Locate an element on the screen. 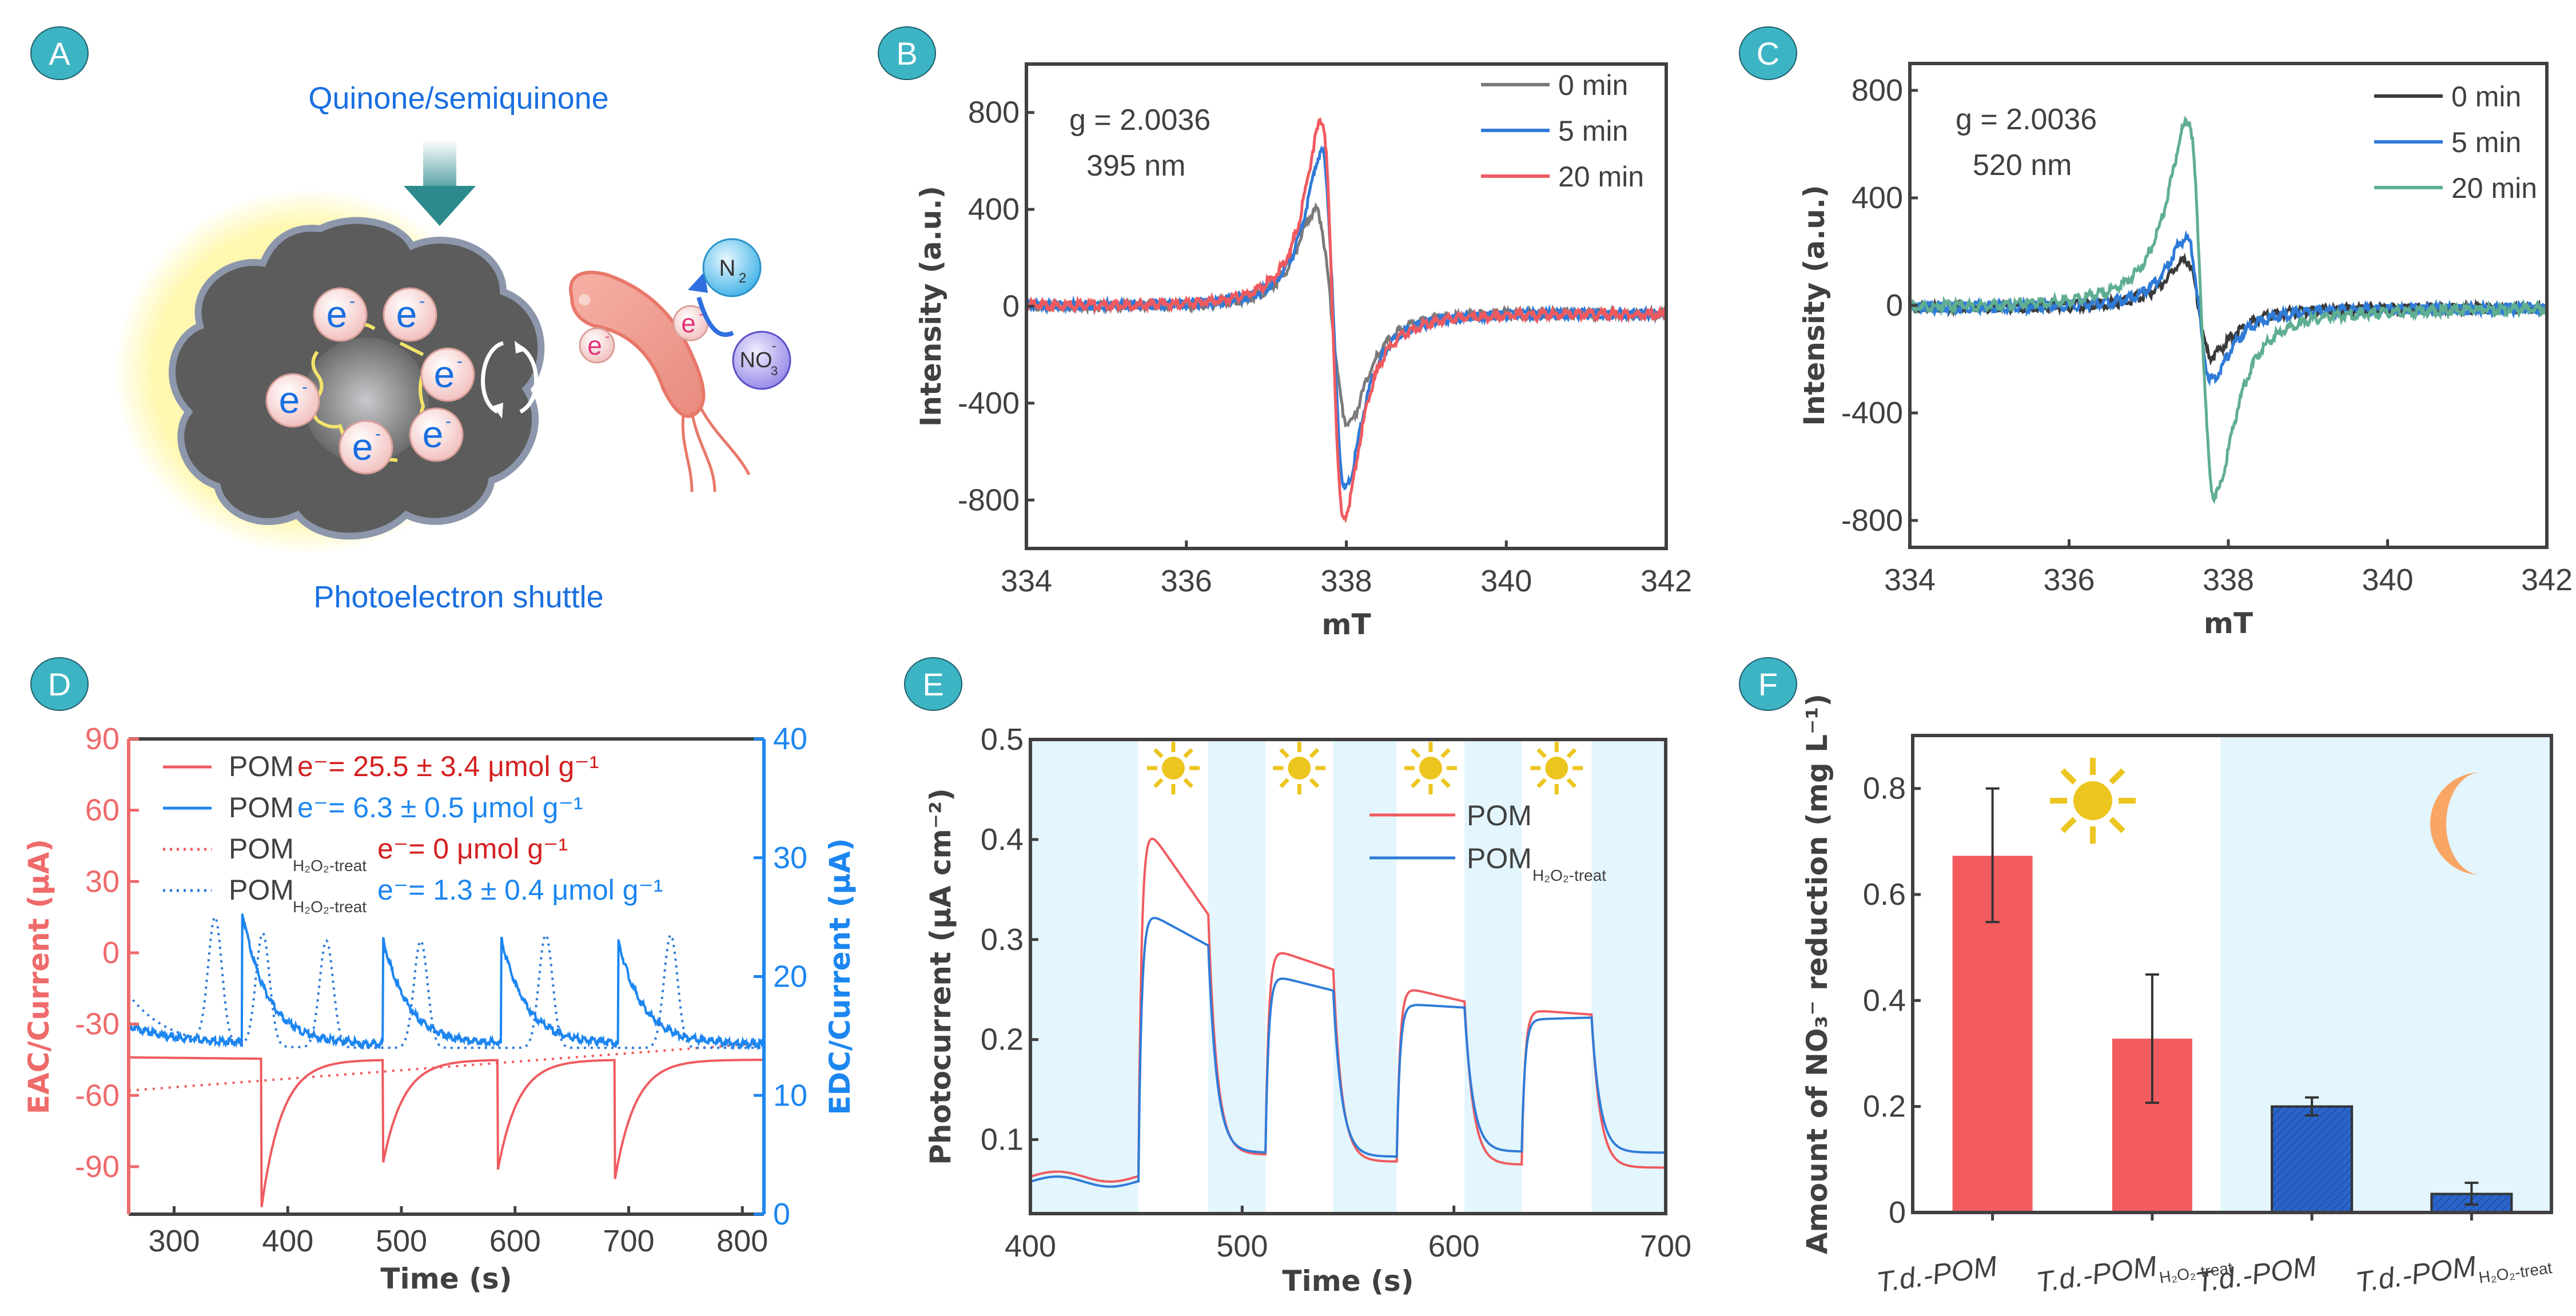  panel-letter-c: C is located at coordinates (1768, 53).